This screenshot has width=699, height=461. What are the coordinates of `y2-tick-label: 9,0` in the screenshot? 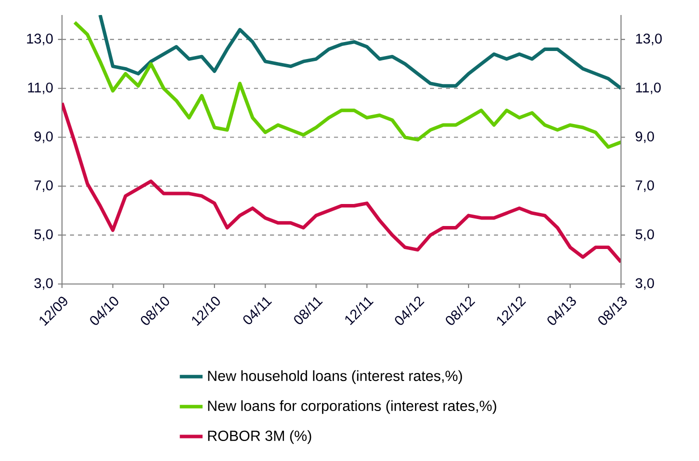 It's located at (43, 138).